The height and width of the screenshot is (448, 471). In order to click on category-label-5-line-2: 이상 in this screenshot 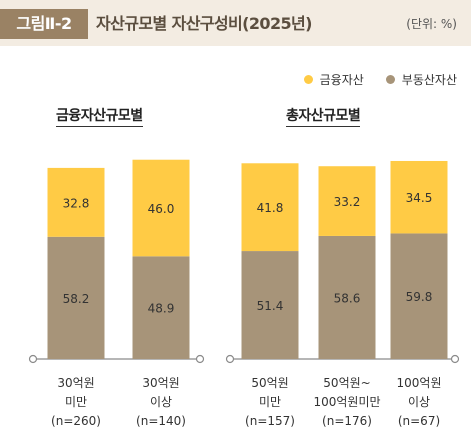, I will do `click(419, 402)`.